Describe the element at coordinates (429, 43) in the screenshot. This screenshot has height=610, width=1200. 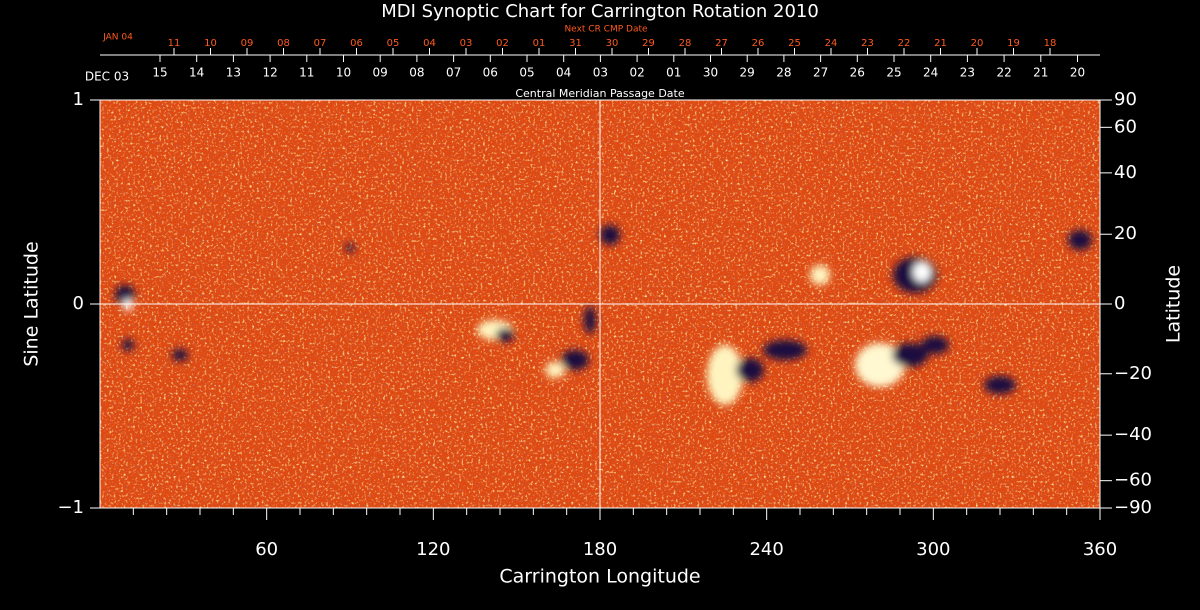
I see `next-cmp-day: 04` at that location.